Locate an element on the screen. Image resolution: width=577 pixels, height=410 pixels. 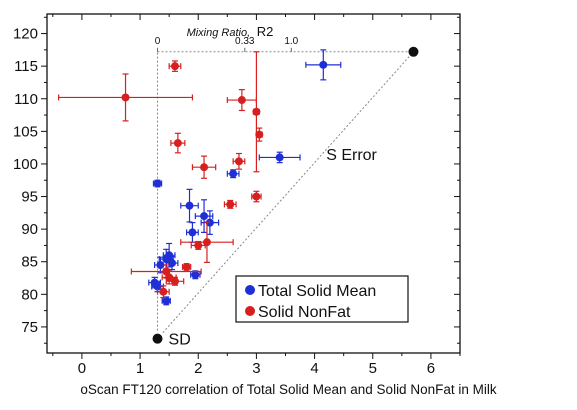
y-tick-label: 100 is located at coordinates (25, 164).